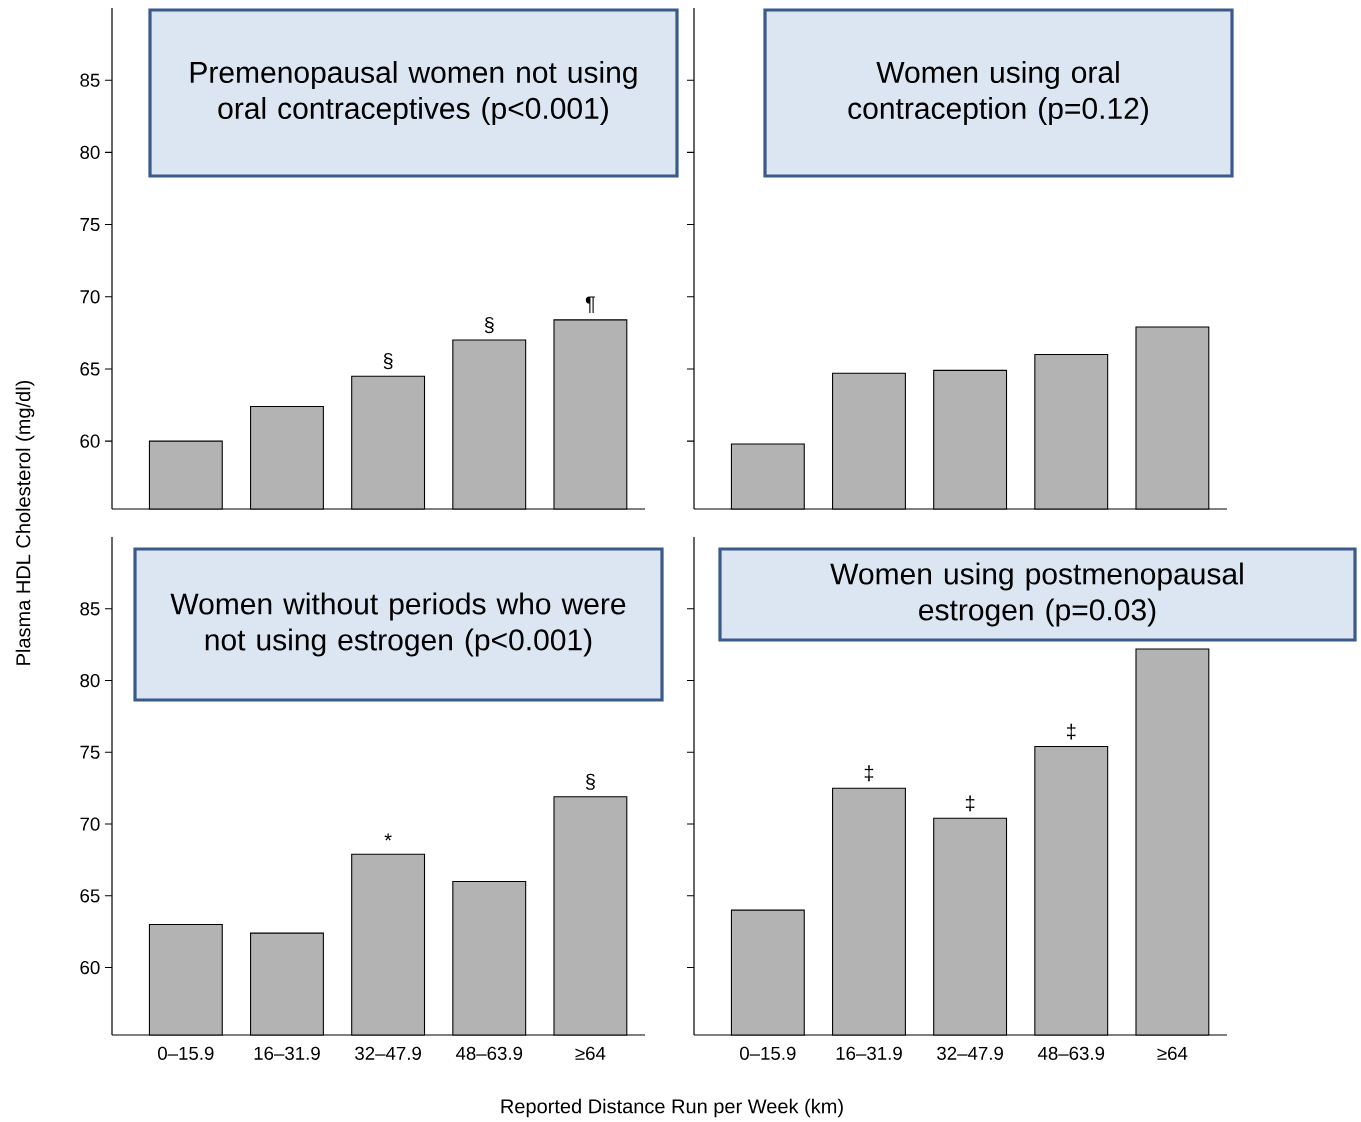 The width and height of the screenshot is (1361, 1122). What do you see at coordinates (1036, 594) in the screenshot?
I see `text: Women using postmenopausal estrogen (p=0.03)` at bounding box center [1036, 594].